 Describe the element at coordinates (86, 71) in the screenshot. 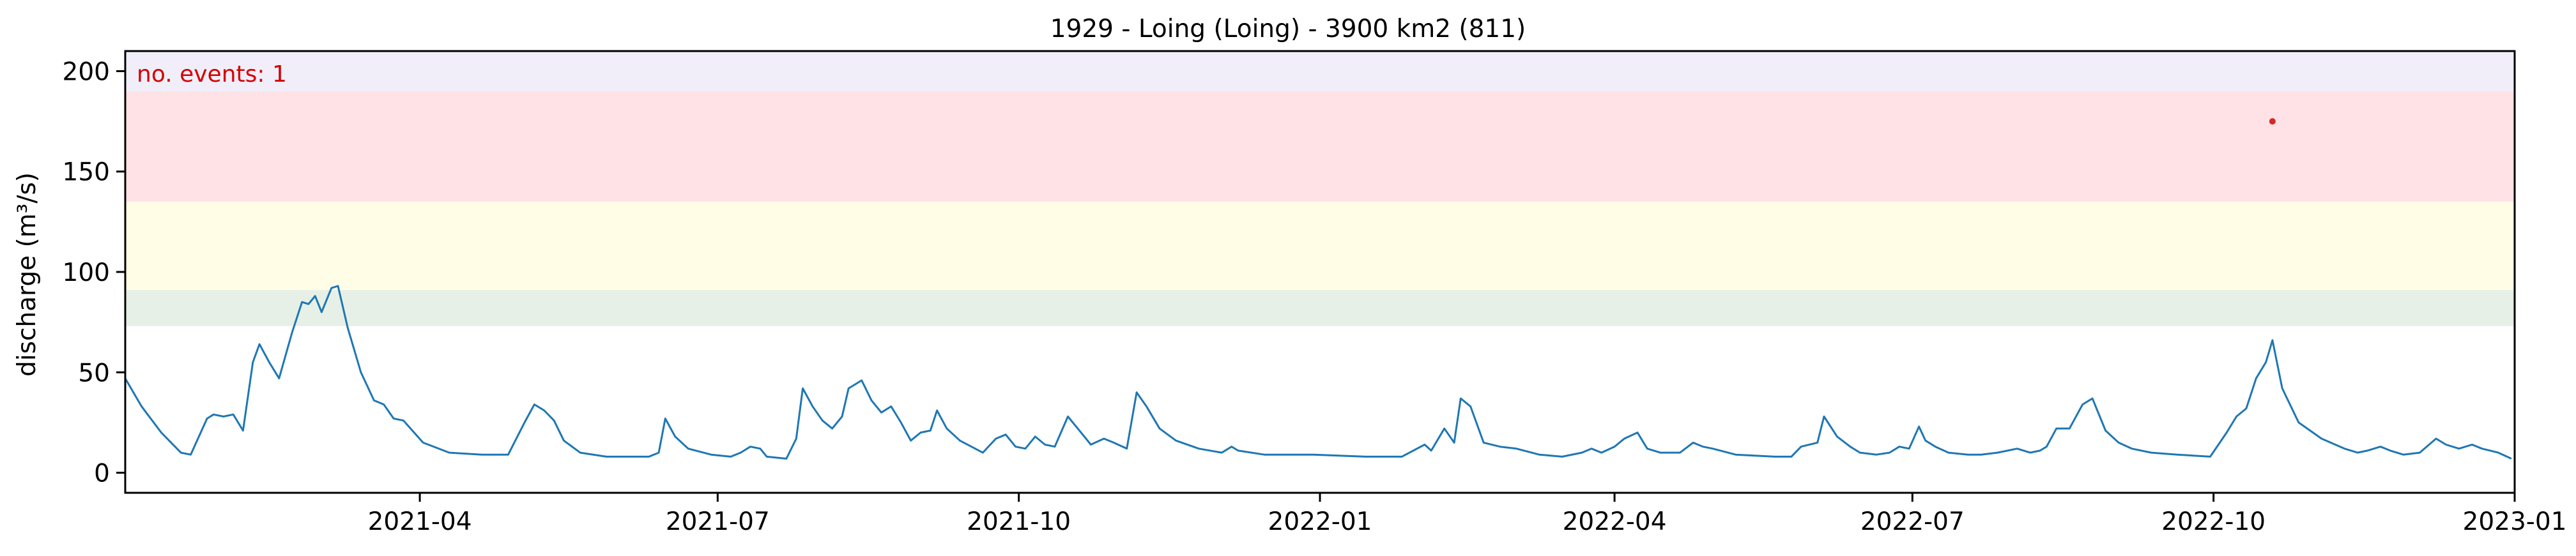

I see `y-tick-label: 200` at that location.